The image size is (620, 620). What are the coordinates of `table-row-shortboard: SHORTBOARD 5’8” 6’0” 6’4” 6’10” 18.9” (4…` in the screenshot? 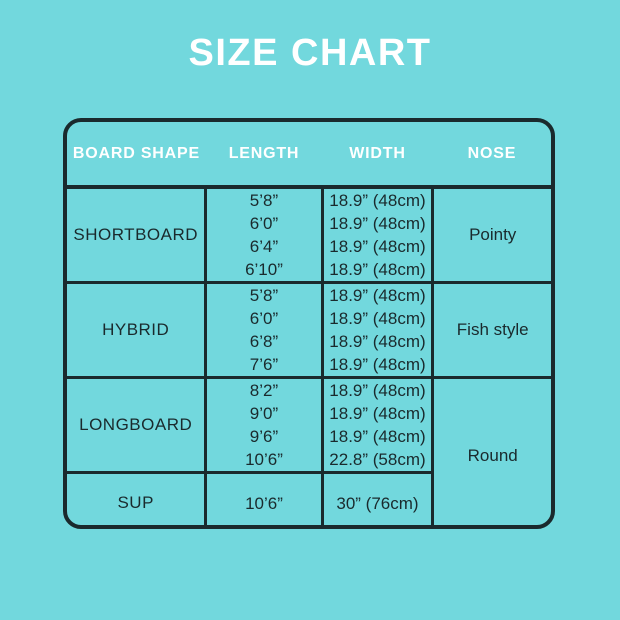 It's located at (309, 234).